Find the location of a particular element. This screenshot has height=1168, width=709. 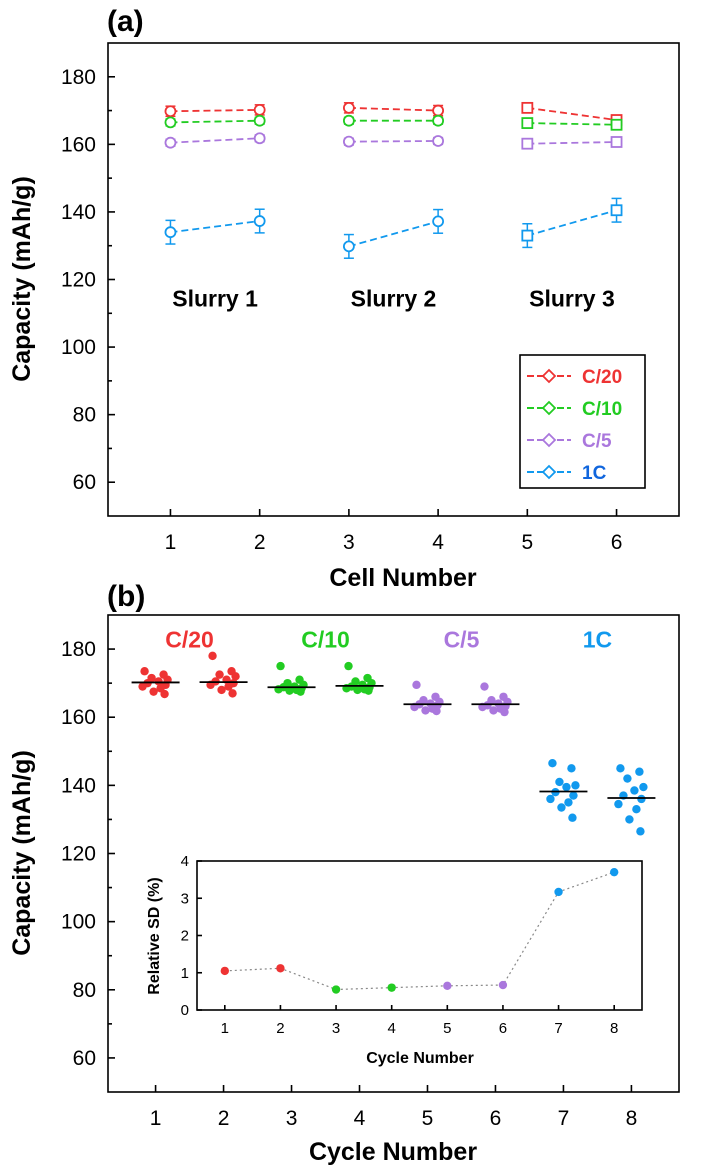

x-tick-label: 5 is located at coordinates (428, 1118).